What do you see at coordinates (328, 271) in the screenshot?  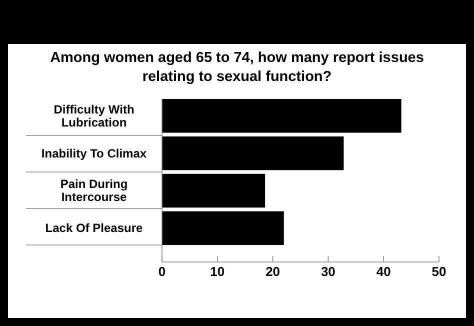 I see `x-tick-label: 30` at bounding box center [328, 271].